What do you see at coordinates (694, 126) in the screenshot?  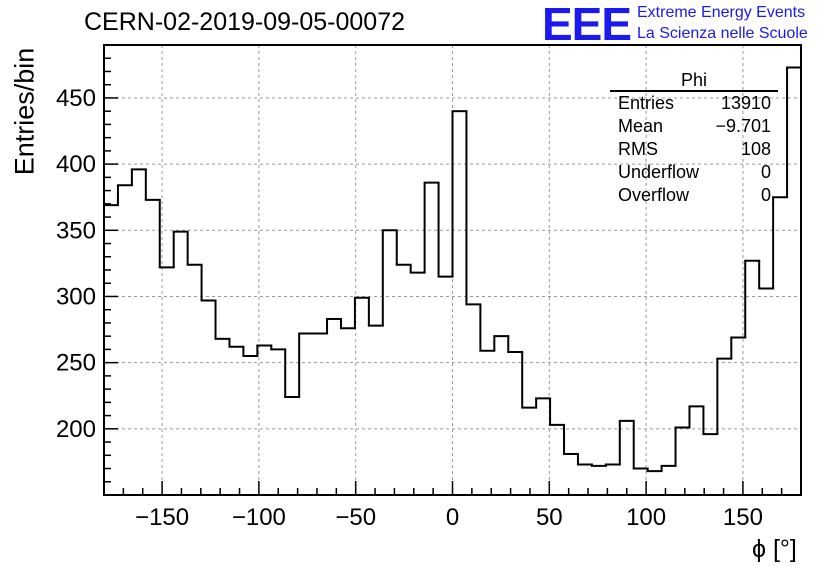 I see `stats-row-mean: Mean −9.701` at bounding box center [694, 126].